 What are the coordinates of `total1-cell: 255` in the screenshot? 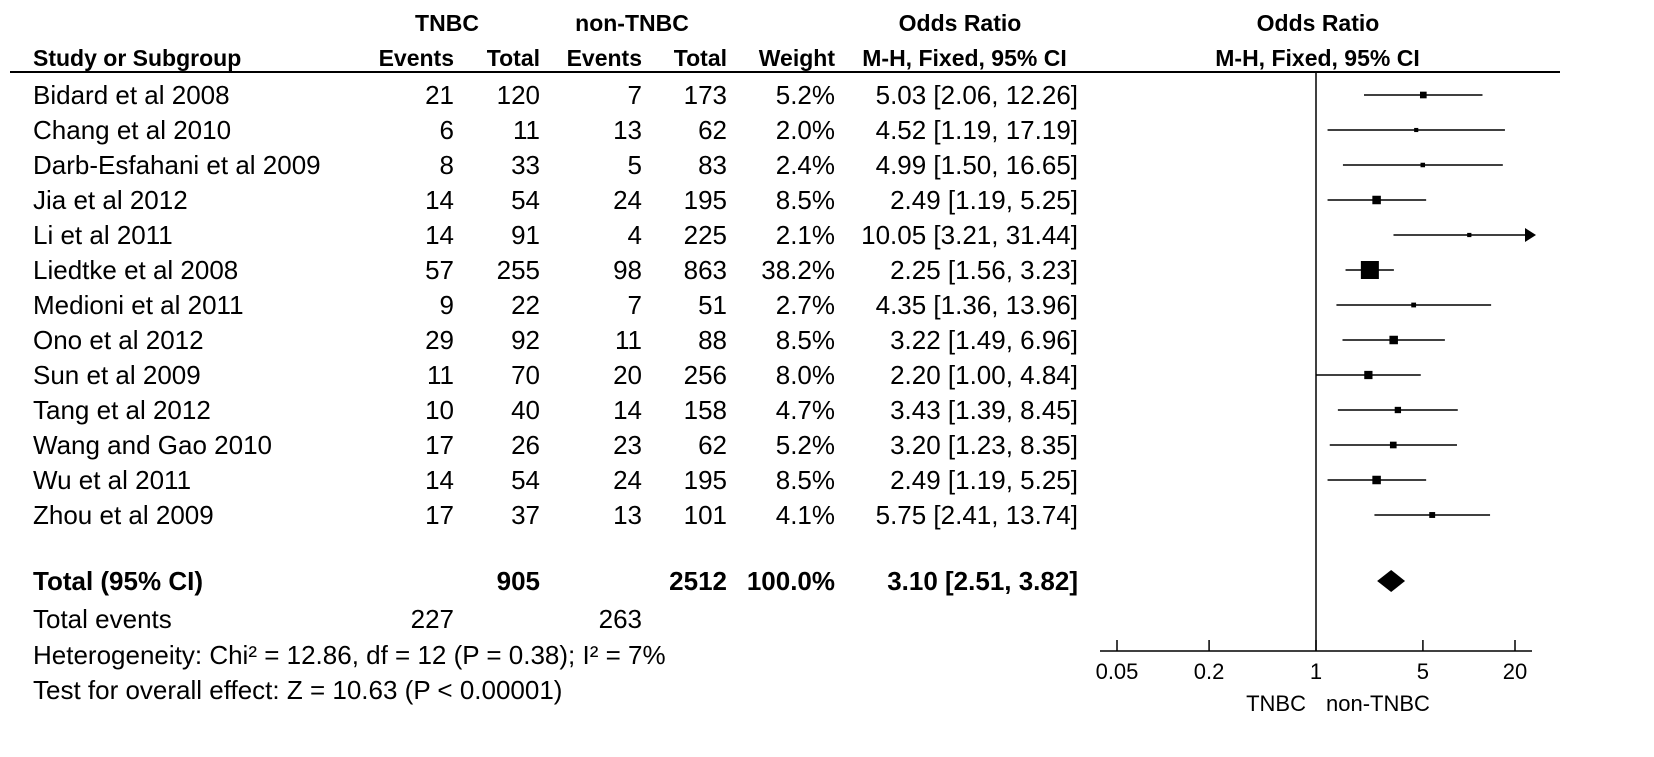 It's located at (518, 270).